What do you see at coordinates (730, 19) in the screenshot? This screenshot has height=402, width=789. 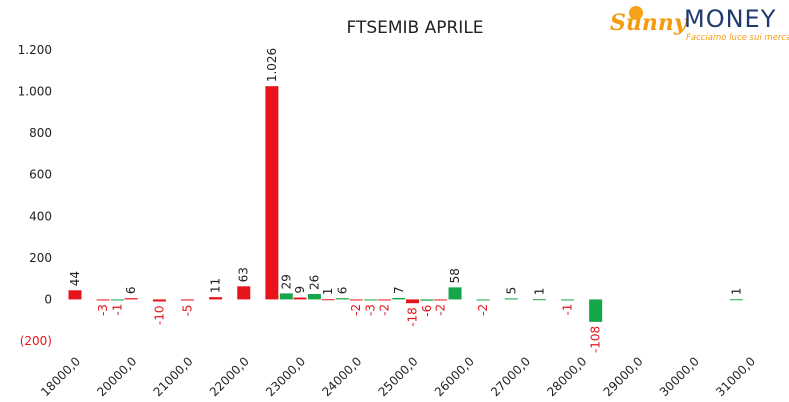 I see `logo-name: MONEY` at bounding box center [730, 19].